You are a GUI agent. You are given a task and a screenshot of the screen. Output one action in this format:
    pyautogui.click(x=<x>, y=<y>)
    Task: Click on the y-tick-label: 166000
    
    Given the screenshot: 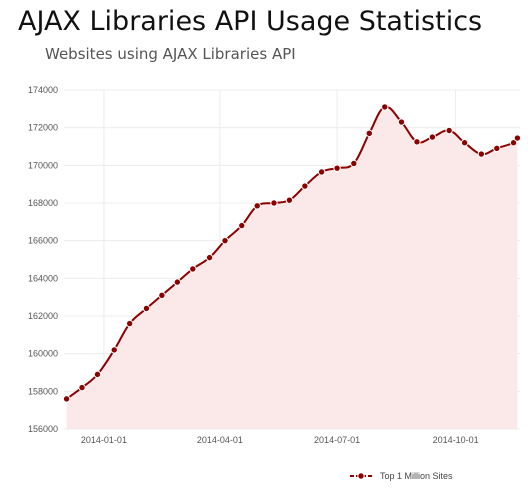 What is the action you would take?
    pyautogui.click(x=43, y=241)
    